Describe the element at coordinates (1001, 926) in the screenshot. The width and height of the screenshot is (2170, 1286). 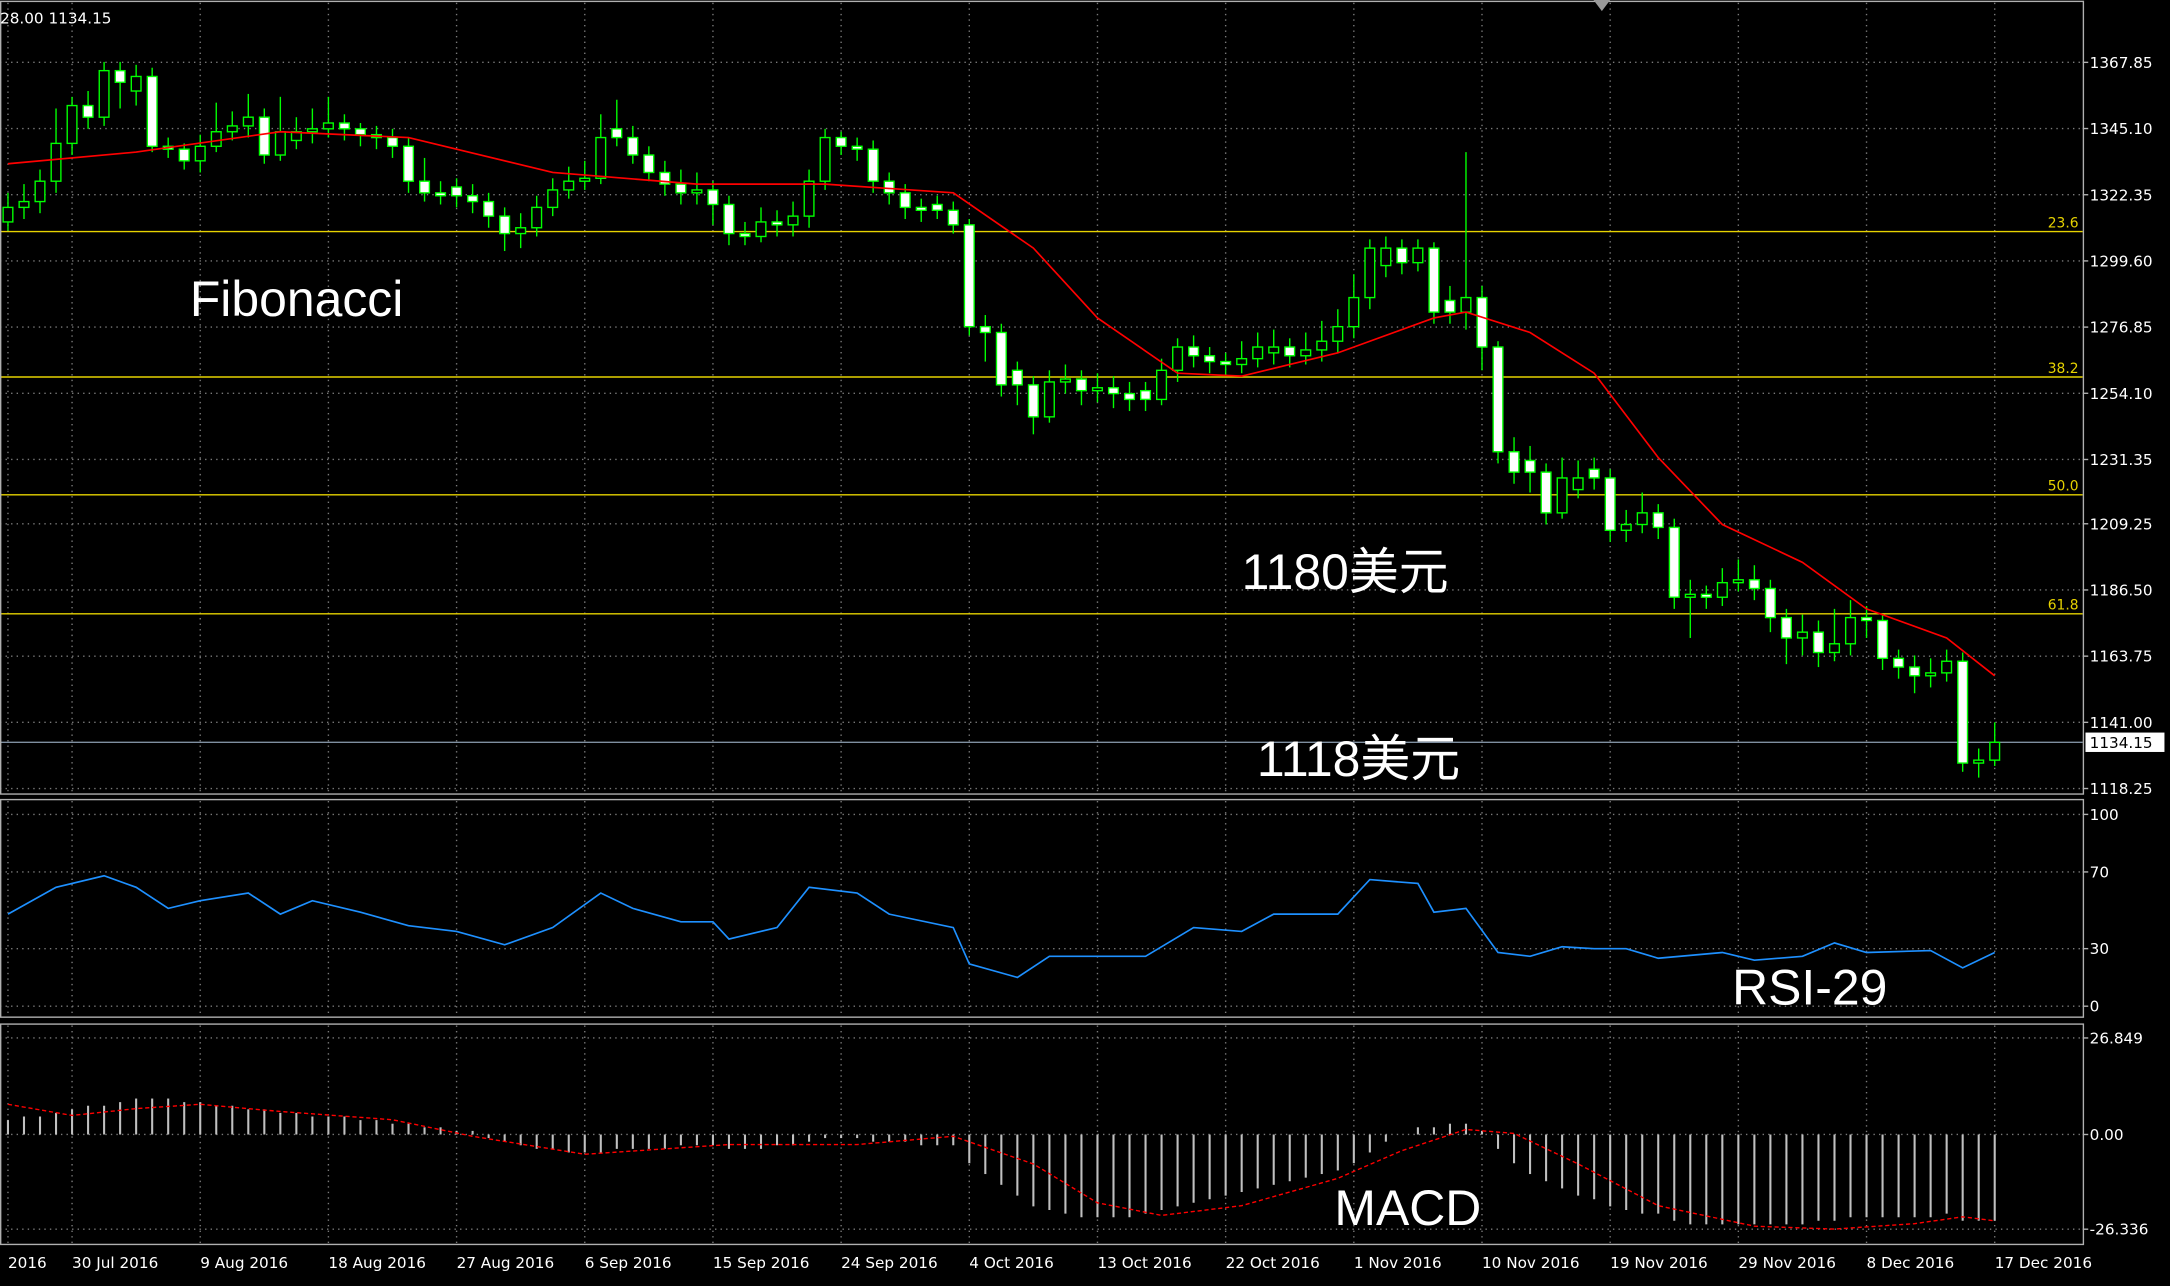
I see `rsi-line` at that location.